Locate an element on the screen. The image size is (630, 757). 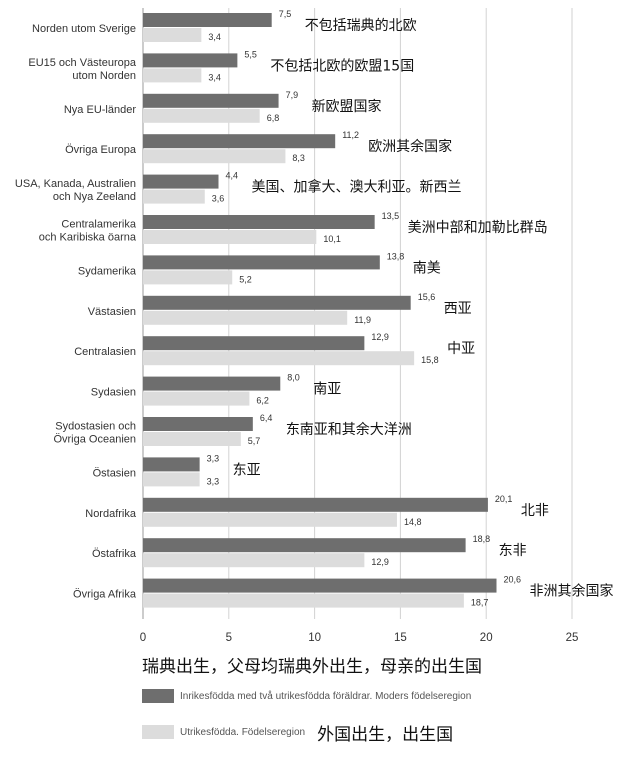
value-label: 15,6 is located at coordinates (427, 297).